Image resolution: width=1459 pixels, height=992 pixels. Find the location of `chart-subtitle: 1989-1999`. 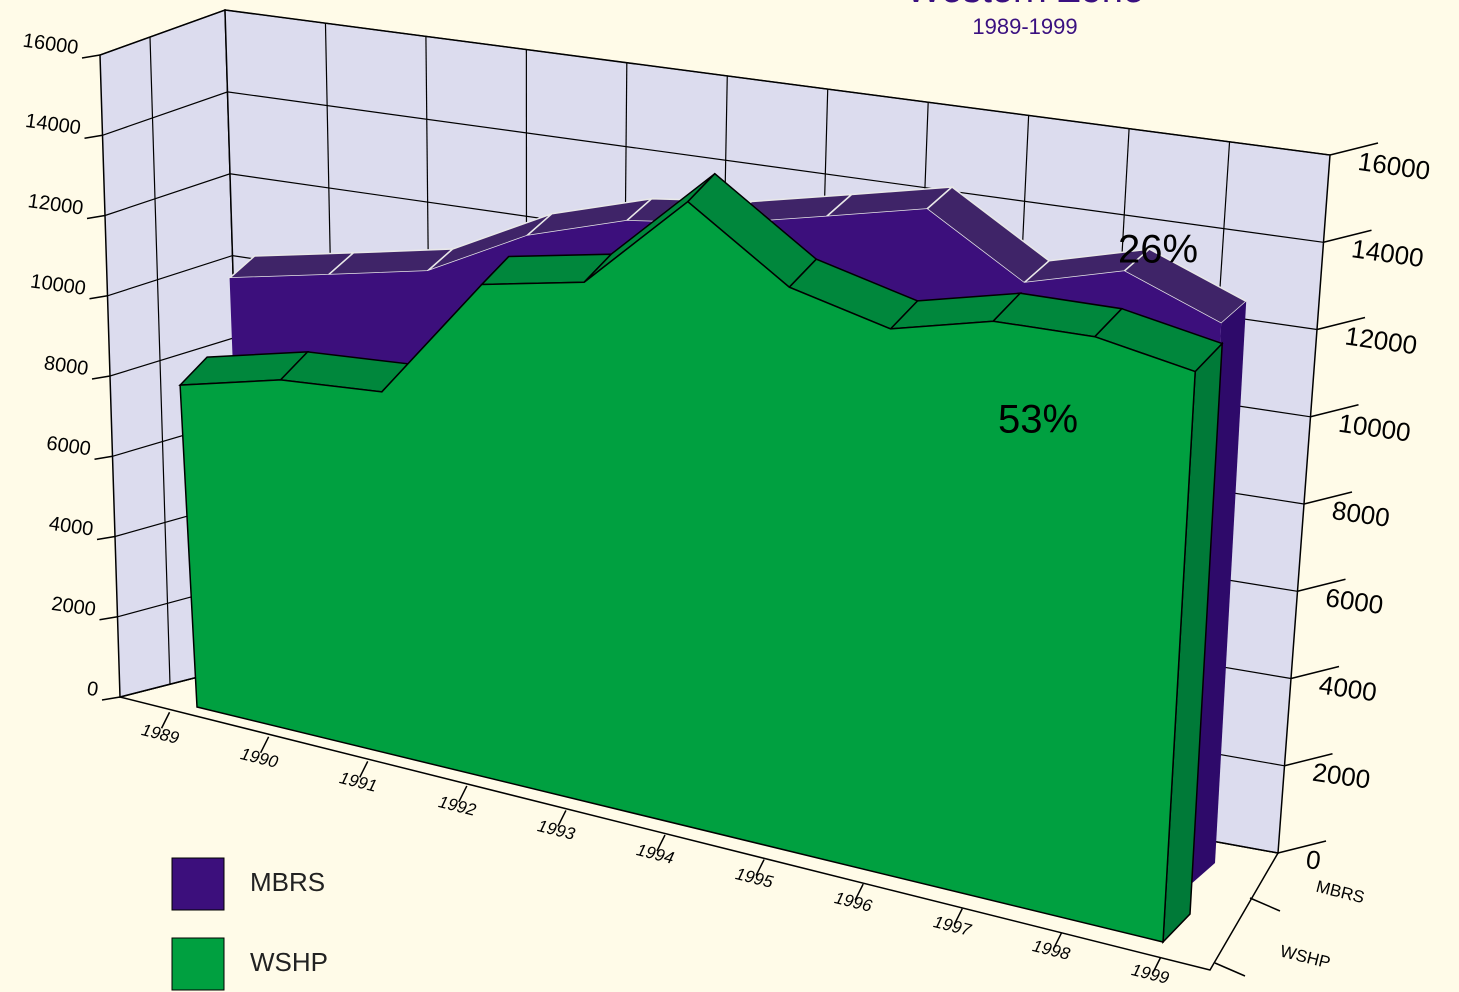

chart-subtitle: 1989-1999 is located at coordinates (1024, 26).